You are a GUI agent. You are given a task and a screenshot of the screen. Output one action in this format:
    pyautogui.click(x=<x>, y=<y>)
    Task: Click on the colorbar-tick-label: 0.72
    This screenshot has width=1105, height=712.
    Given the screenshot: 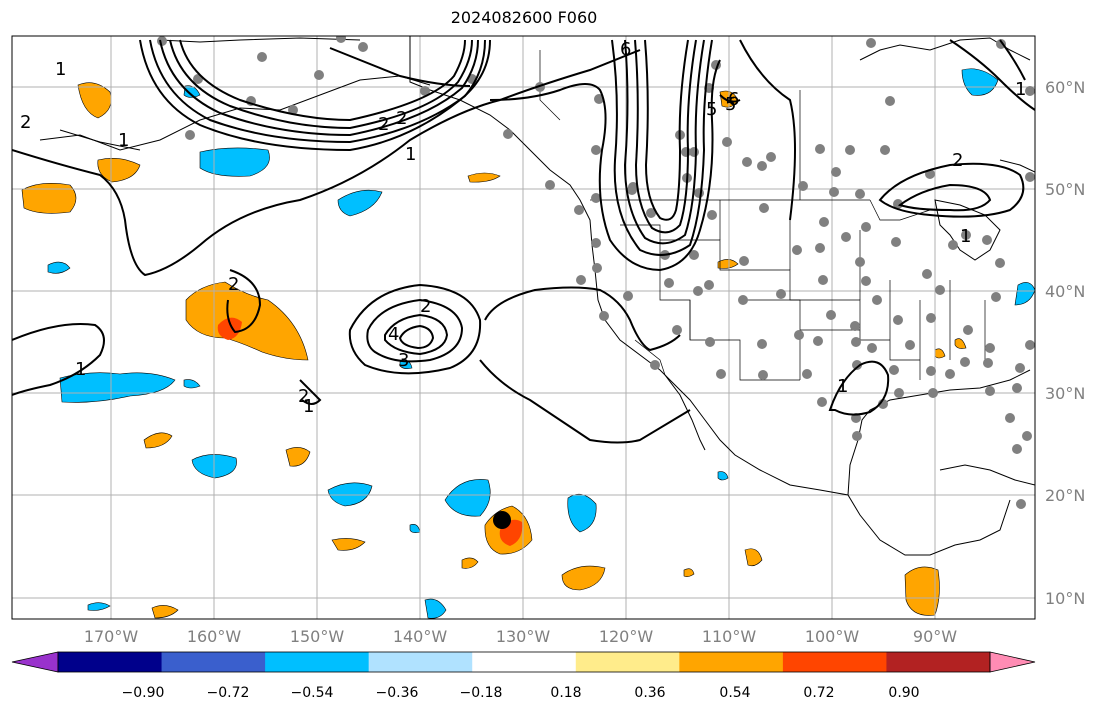 What is the action you would take?
    pyautogui.click(x=818, y=693)
    